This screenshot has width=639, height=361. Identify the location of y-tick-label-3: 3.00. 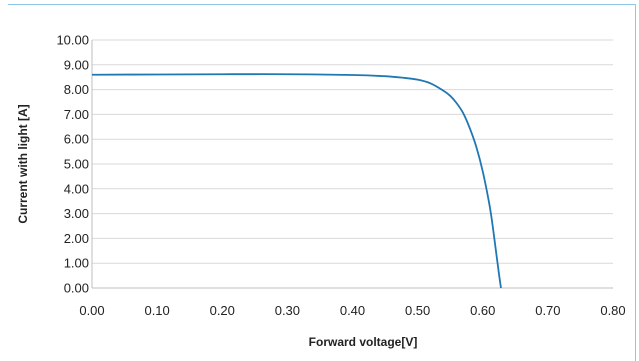
(76, 213).